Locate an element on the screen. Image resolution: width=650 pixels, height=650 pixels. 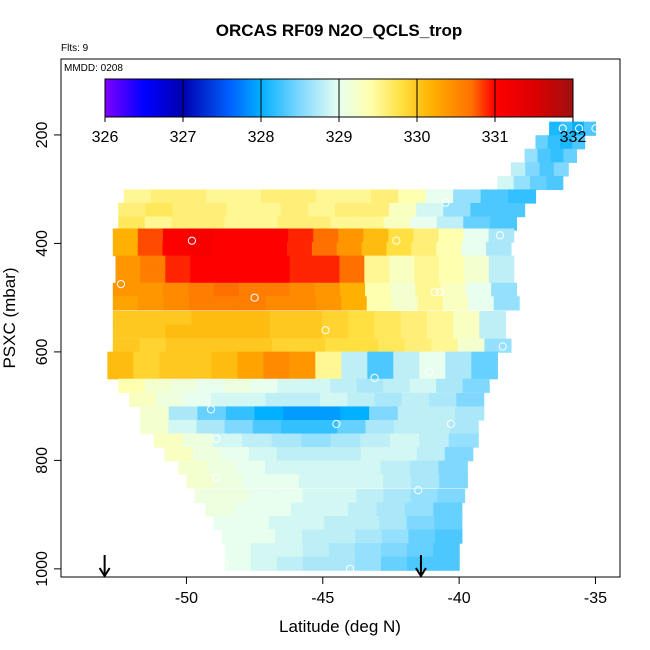
colorbar-tick-label: 330 is located at coordinates (417, 137).